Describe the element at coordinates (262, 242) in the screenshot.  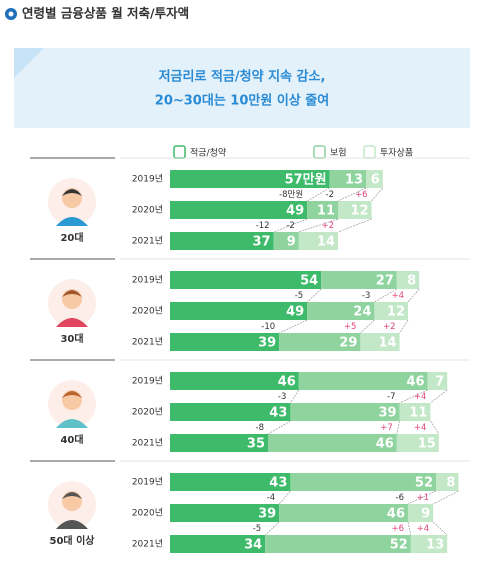
I see `value-label: 37` at that location.